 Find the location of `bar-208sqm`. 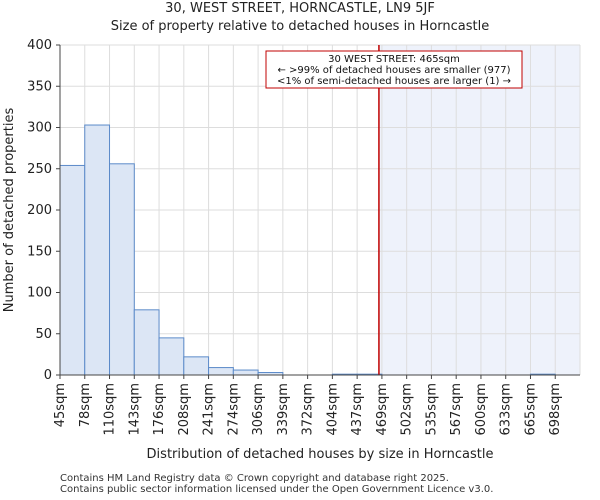

bar-208sqm is located at coordinates (196, 366).